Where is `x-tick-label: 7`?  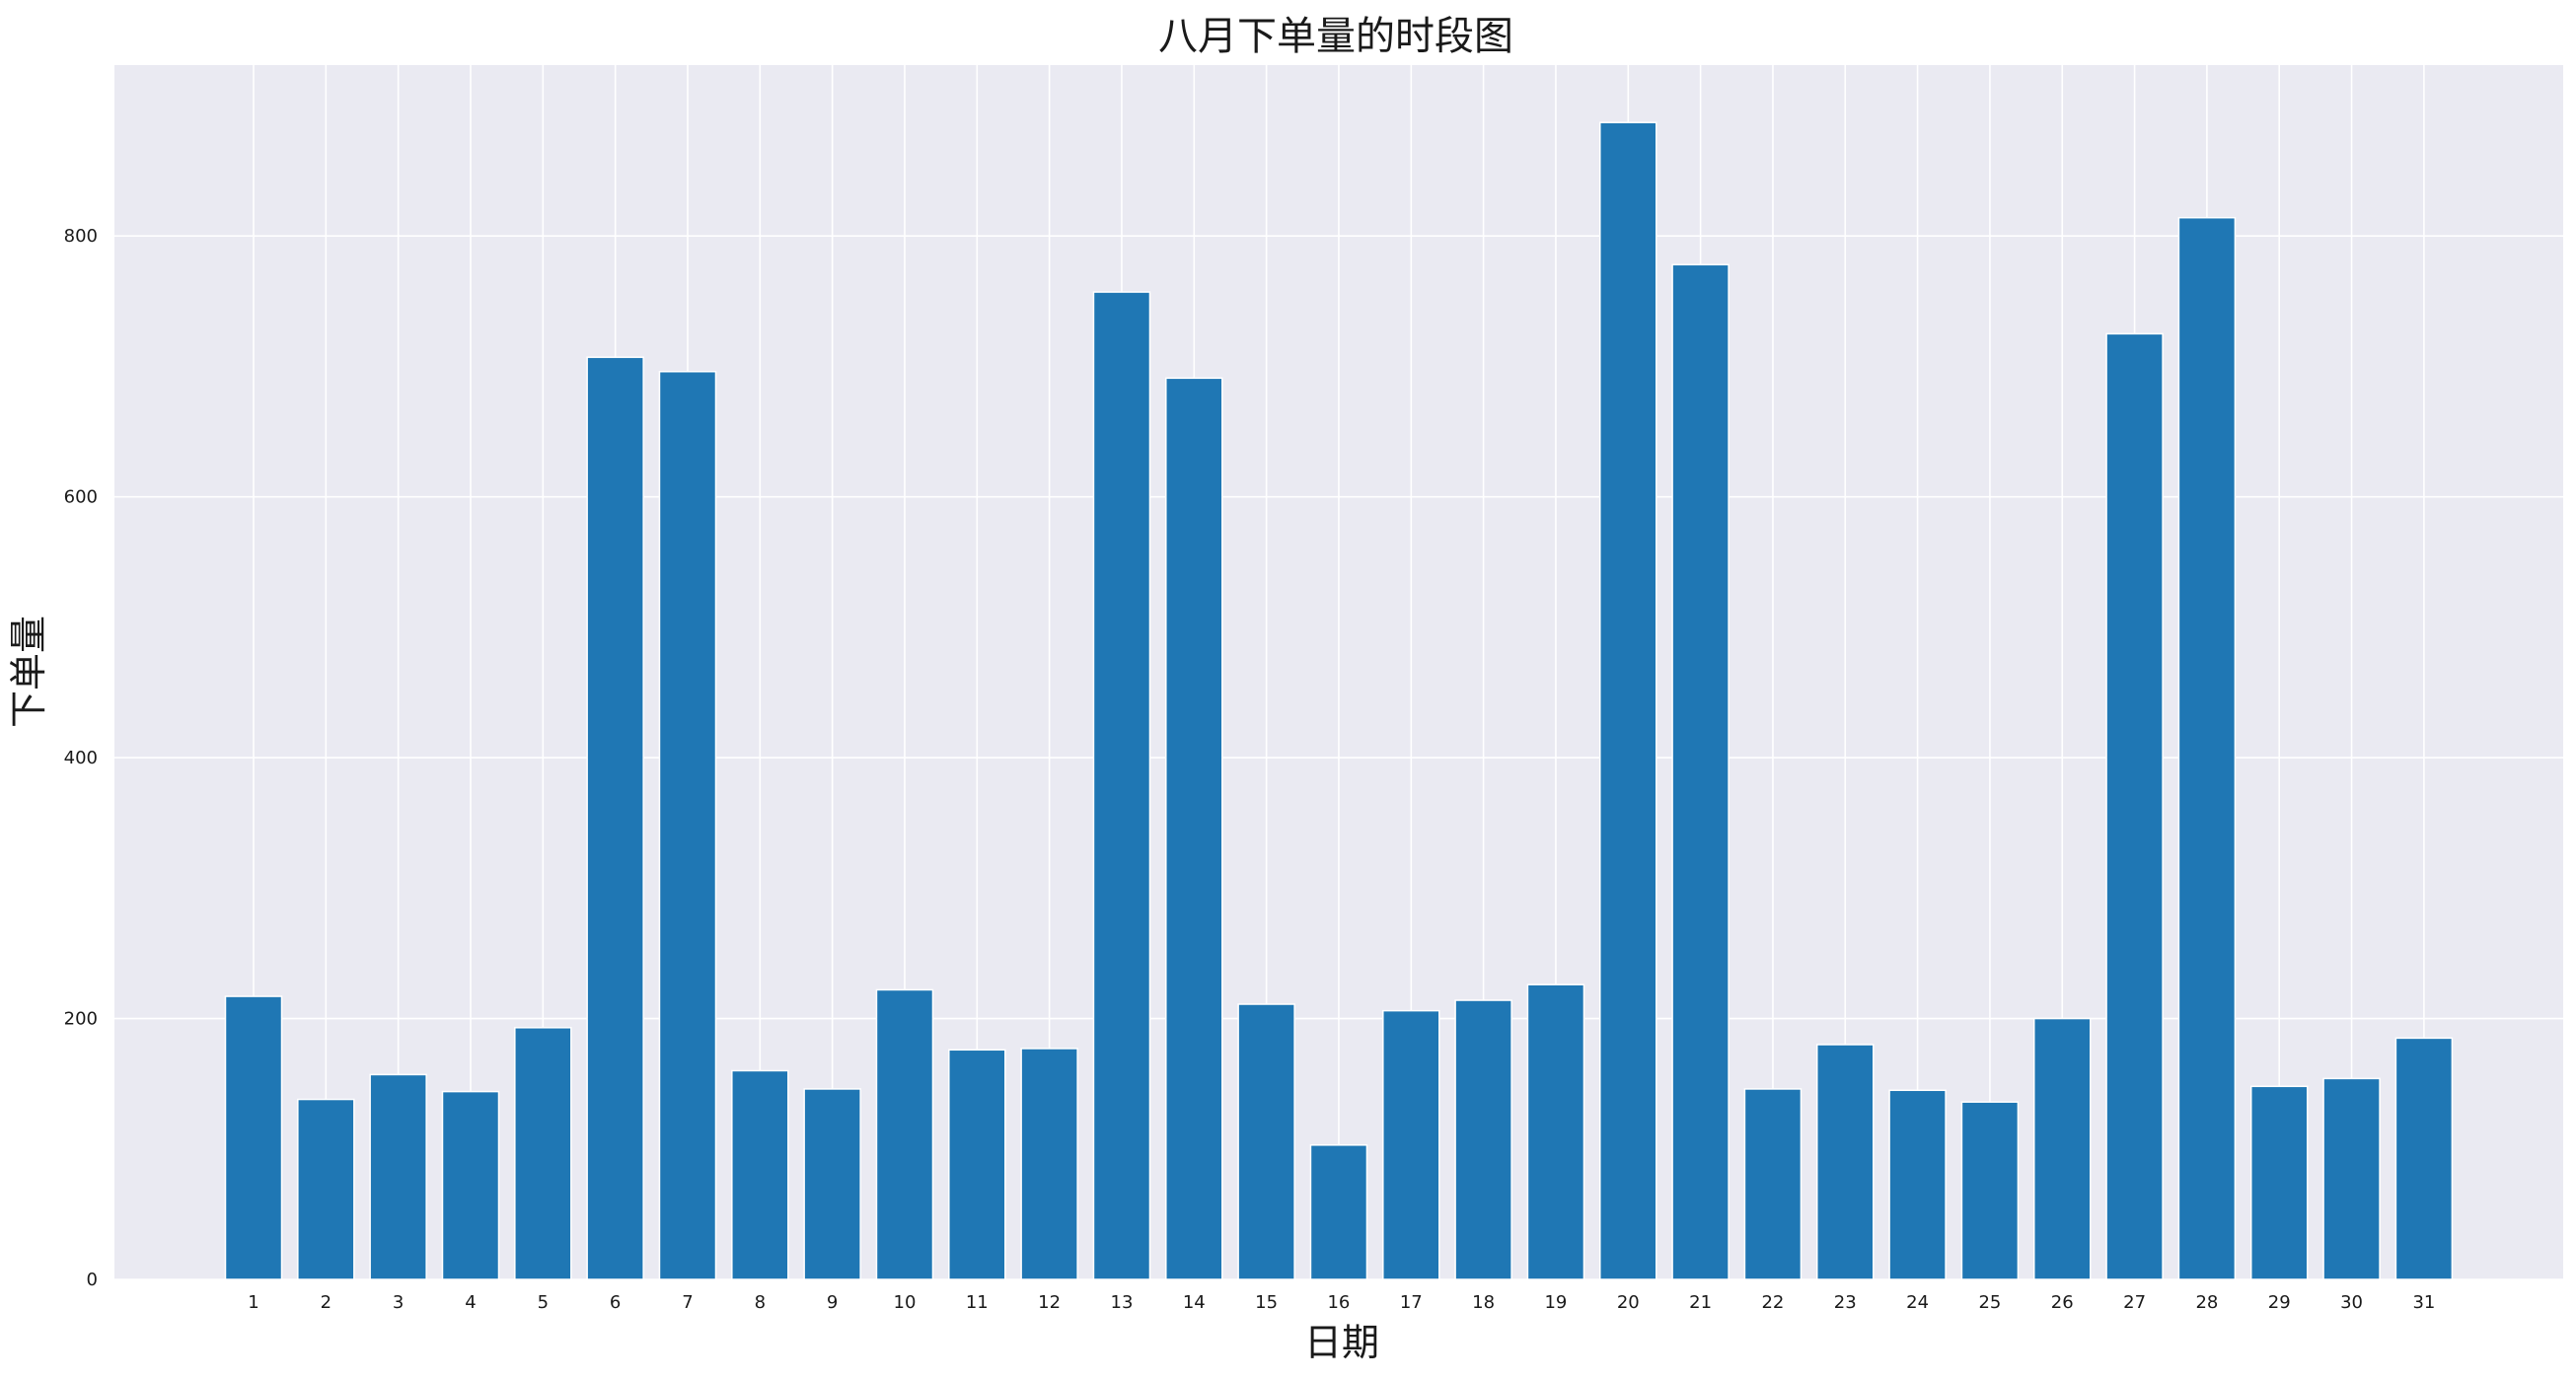
x-tick-label: 7 is located at coordinates (687, 1302).